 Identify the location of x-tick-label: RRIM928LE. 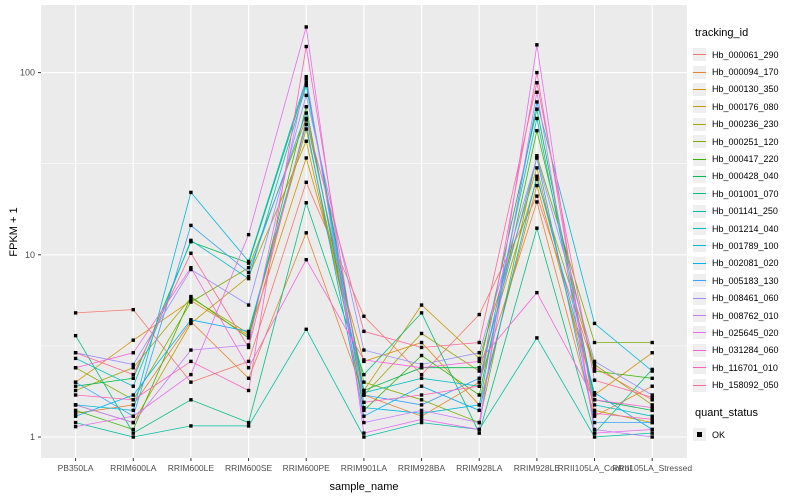
(537, 468).